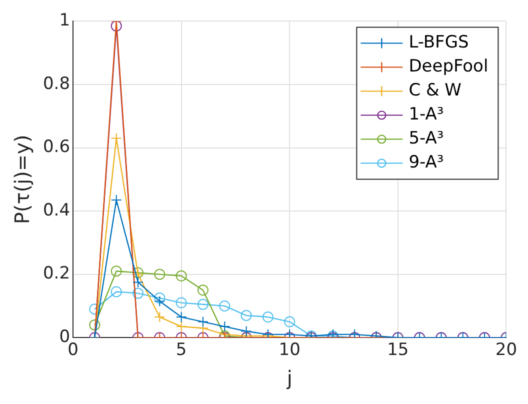 This screenshot has width=528, height=404. I want to click on legend-label: C & W, so click(435, 90).